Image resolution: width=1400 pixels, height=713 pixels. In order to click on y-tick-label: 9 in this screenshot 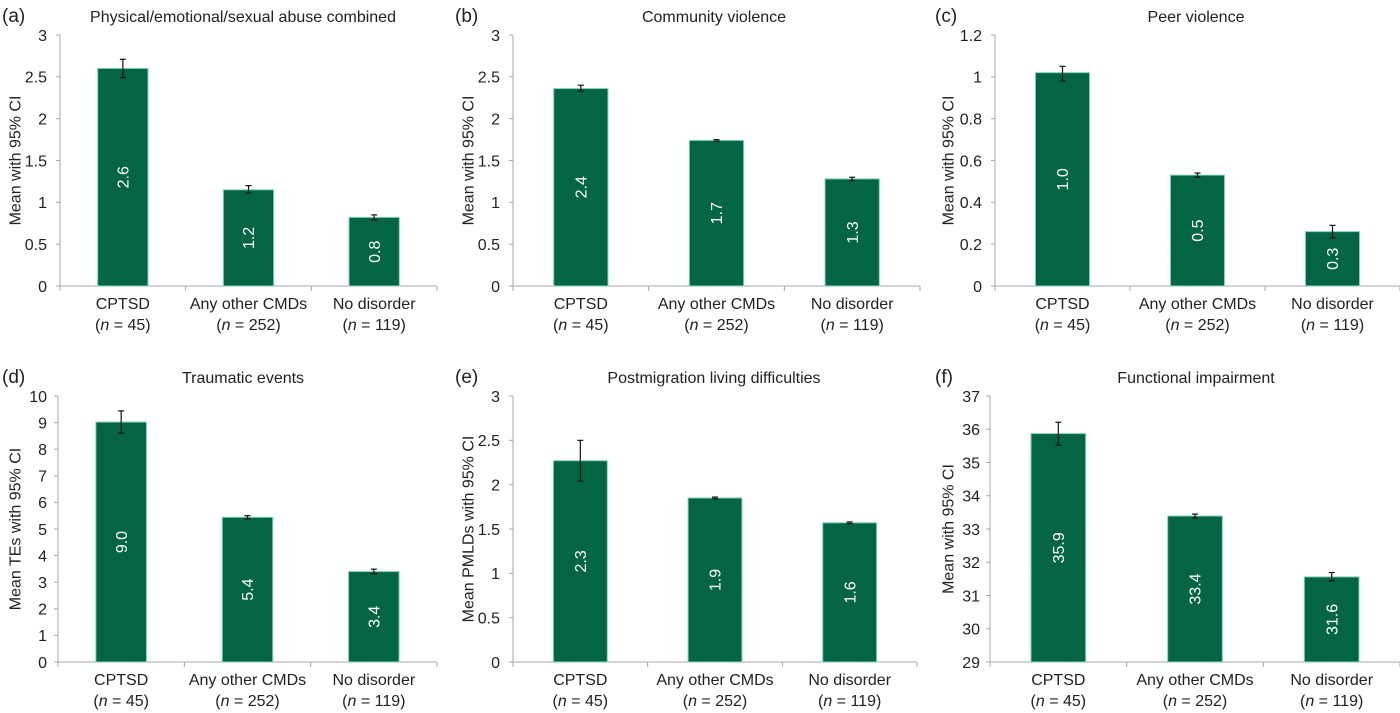, I will do `click(42, 423)`.